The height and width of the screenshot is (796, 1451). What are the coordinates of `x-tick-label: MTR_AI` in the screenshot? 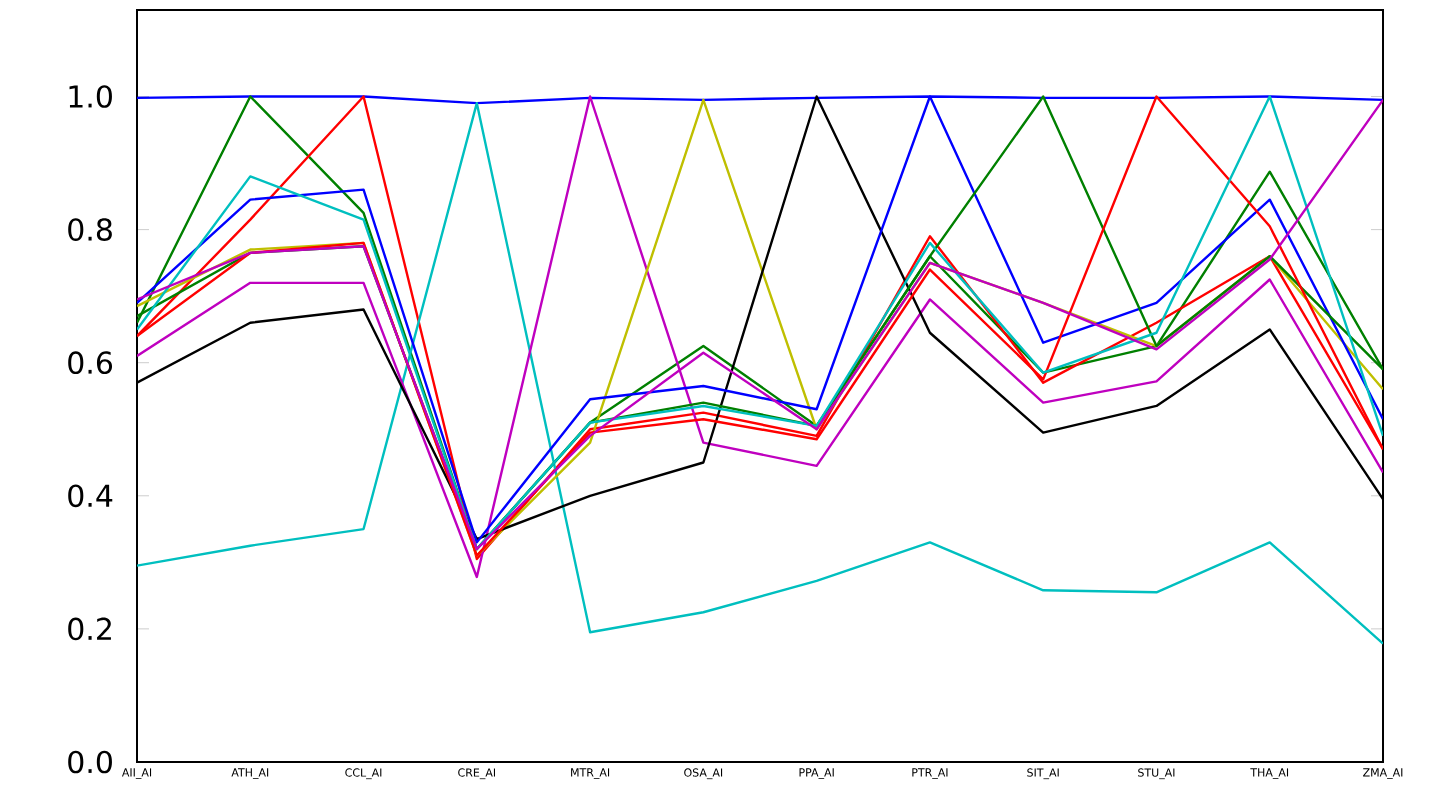 It's located at (590, 774).